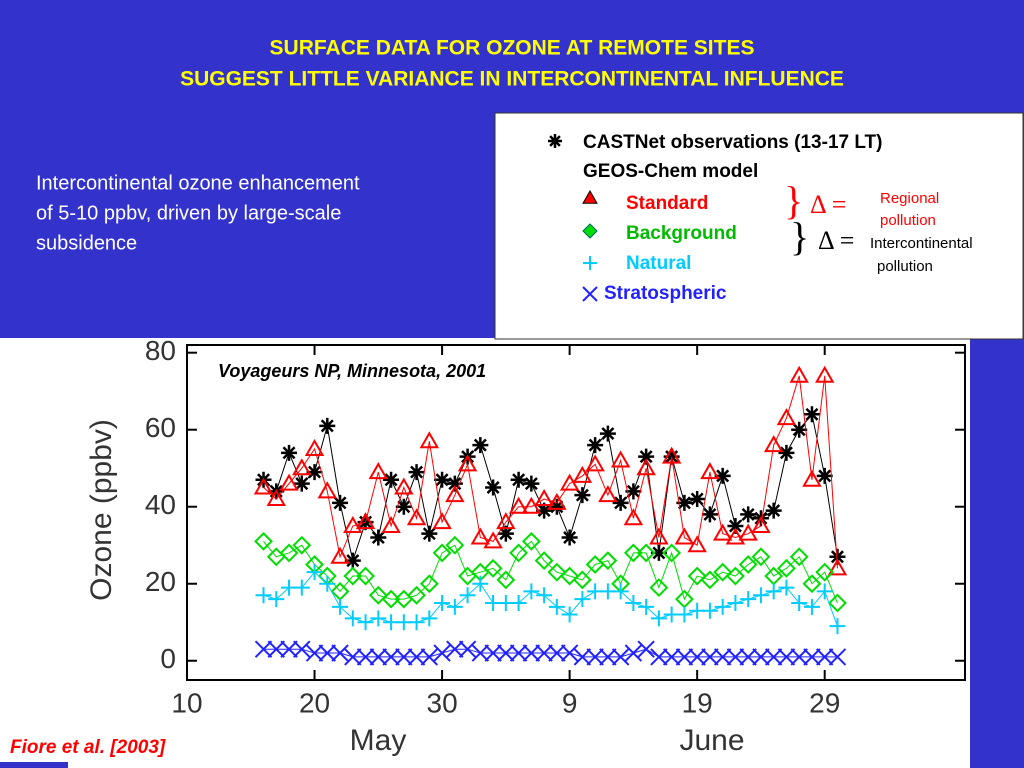 This screenshot has height=768, width=1024. I want to click on legend-label: GEOS-Chem model, so click(670, 171).